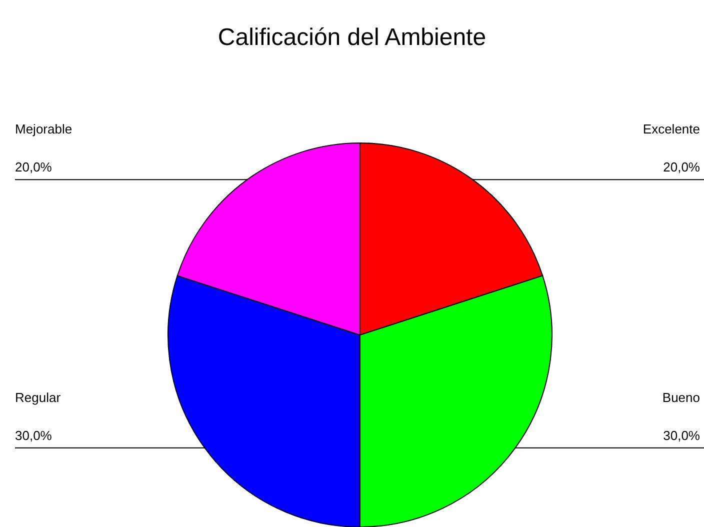 Image resolution: width=704 pixels, height=527 pixels. What do you see at coordinates (681, 397) in the screenshot?
I see `slice-label: Bueno` at bounding box center [681, 397].